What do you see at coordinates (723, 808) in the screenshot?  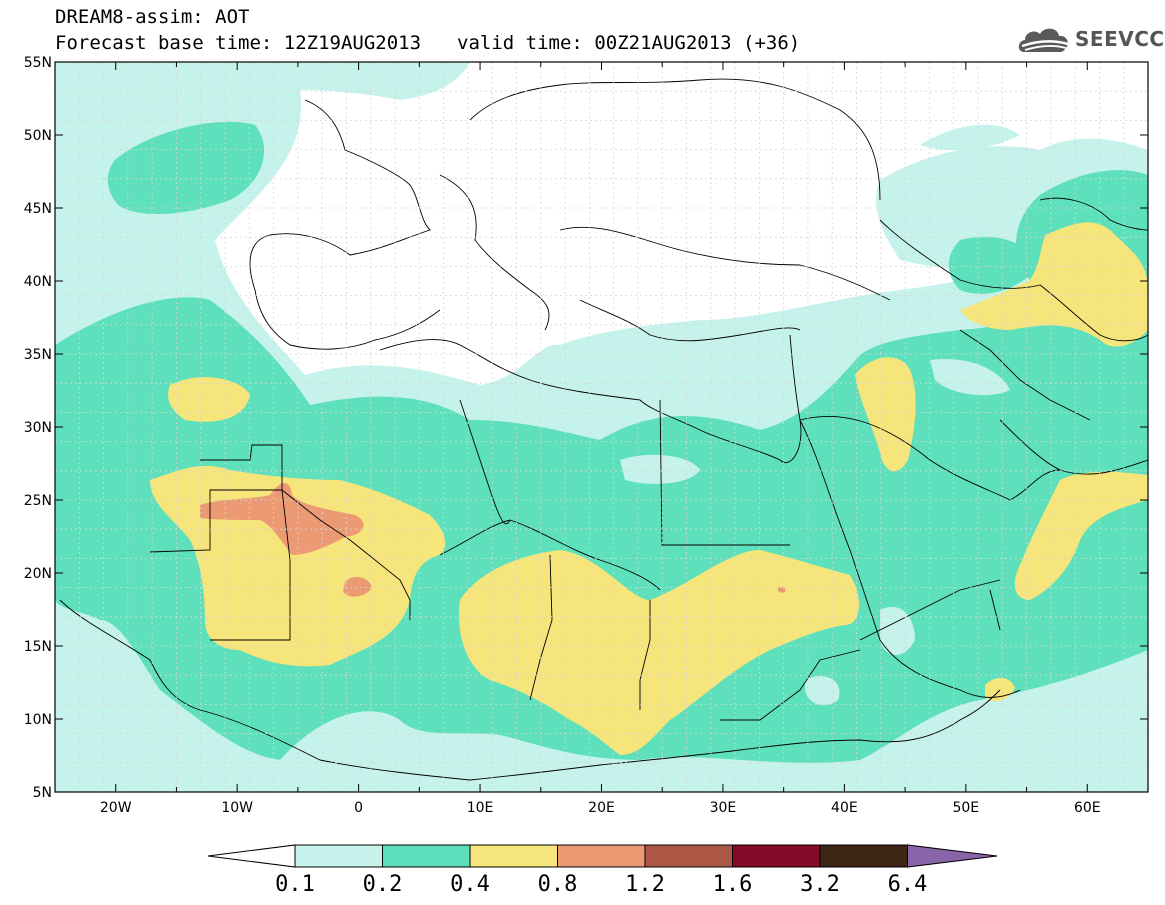 I see `lon-label: 30E` at bounding box center [723, 808].